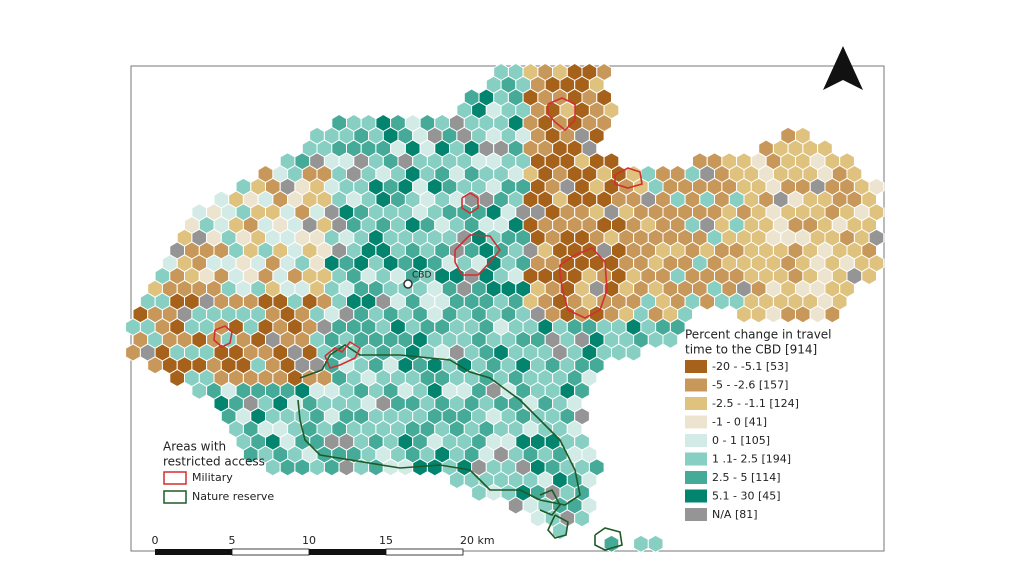 The image size is (1024, 584). What do you see at coordinates (232, 540) in the screenshot?
I see `scale-label: 5` at bounding box center [232, 540].